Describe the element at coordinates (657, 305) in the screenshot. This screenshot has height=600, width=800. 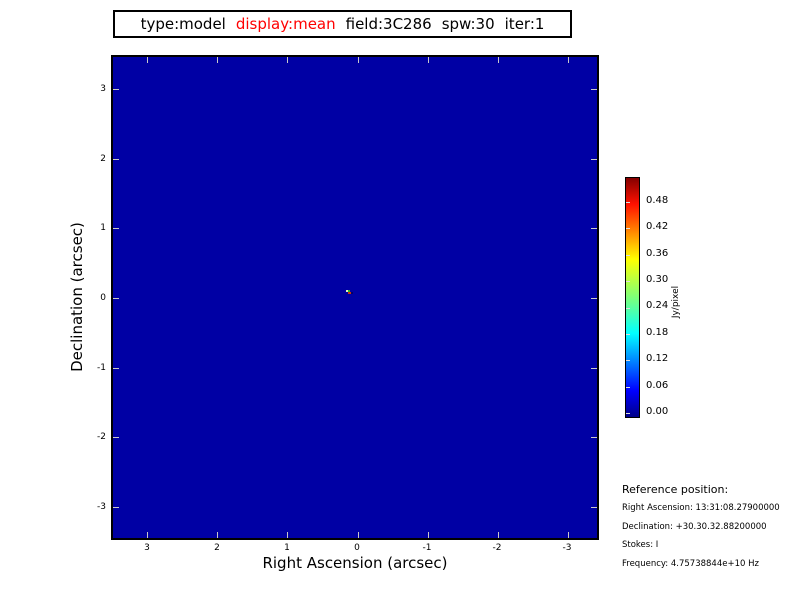
I see `colorbar-tick-label: 0.24` at that location.